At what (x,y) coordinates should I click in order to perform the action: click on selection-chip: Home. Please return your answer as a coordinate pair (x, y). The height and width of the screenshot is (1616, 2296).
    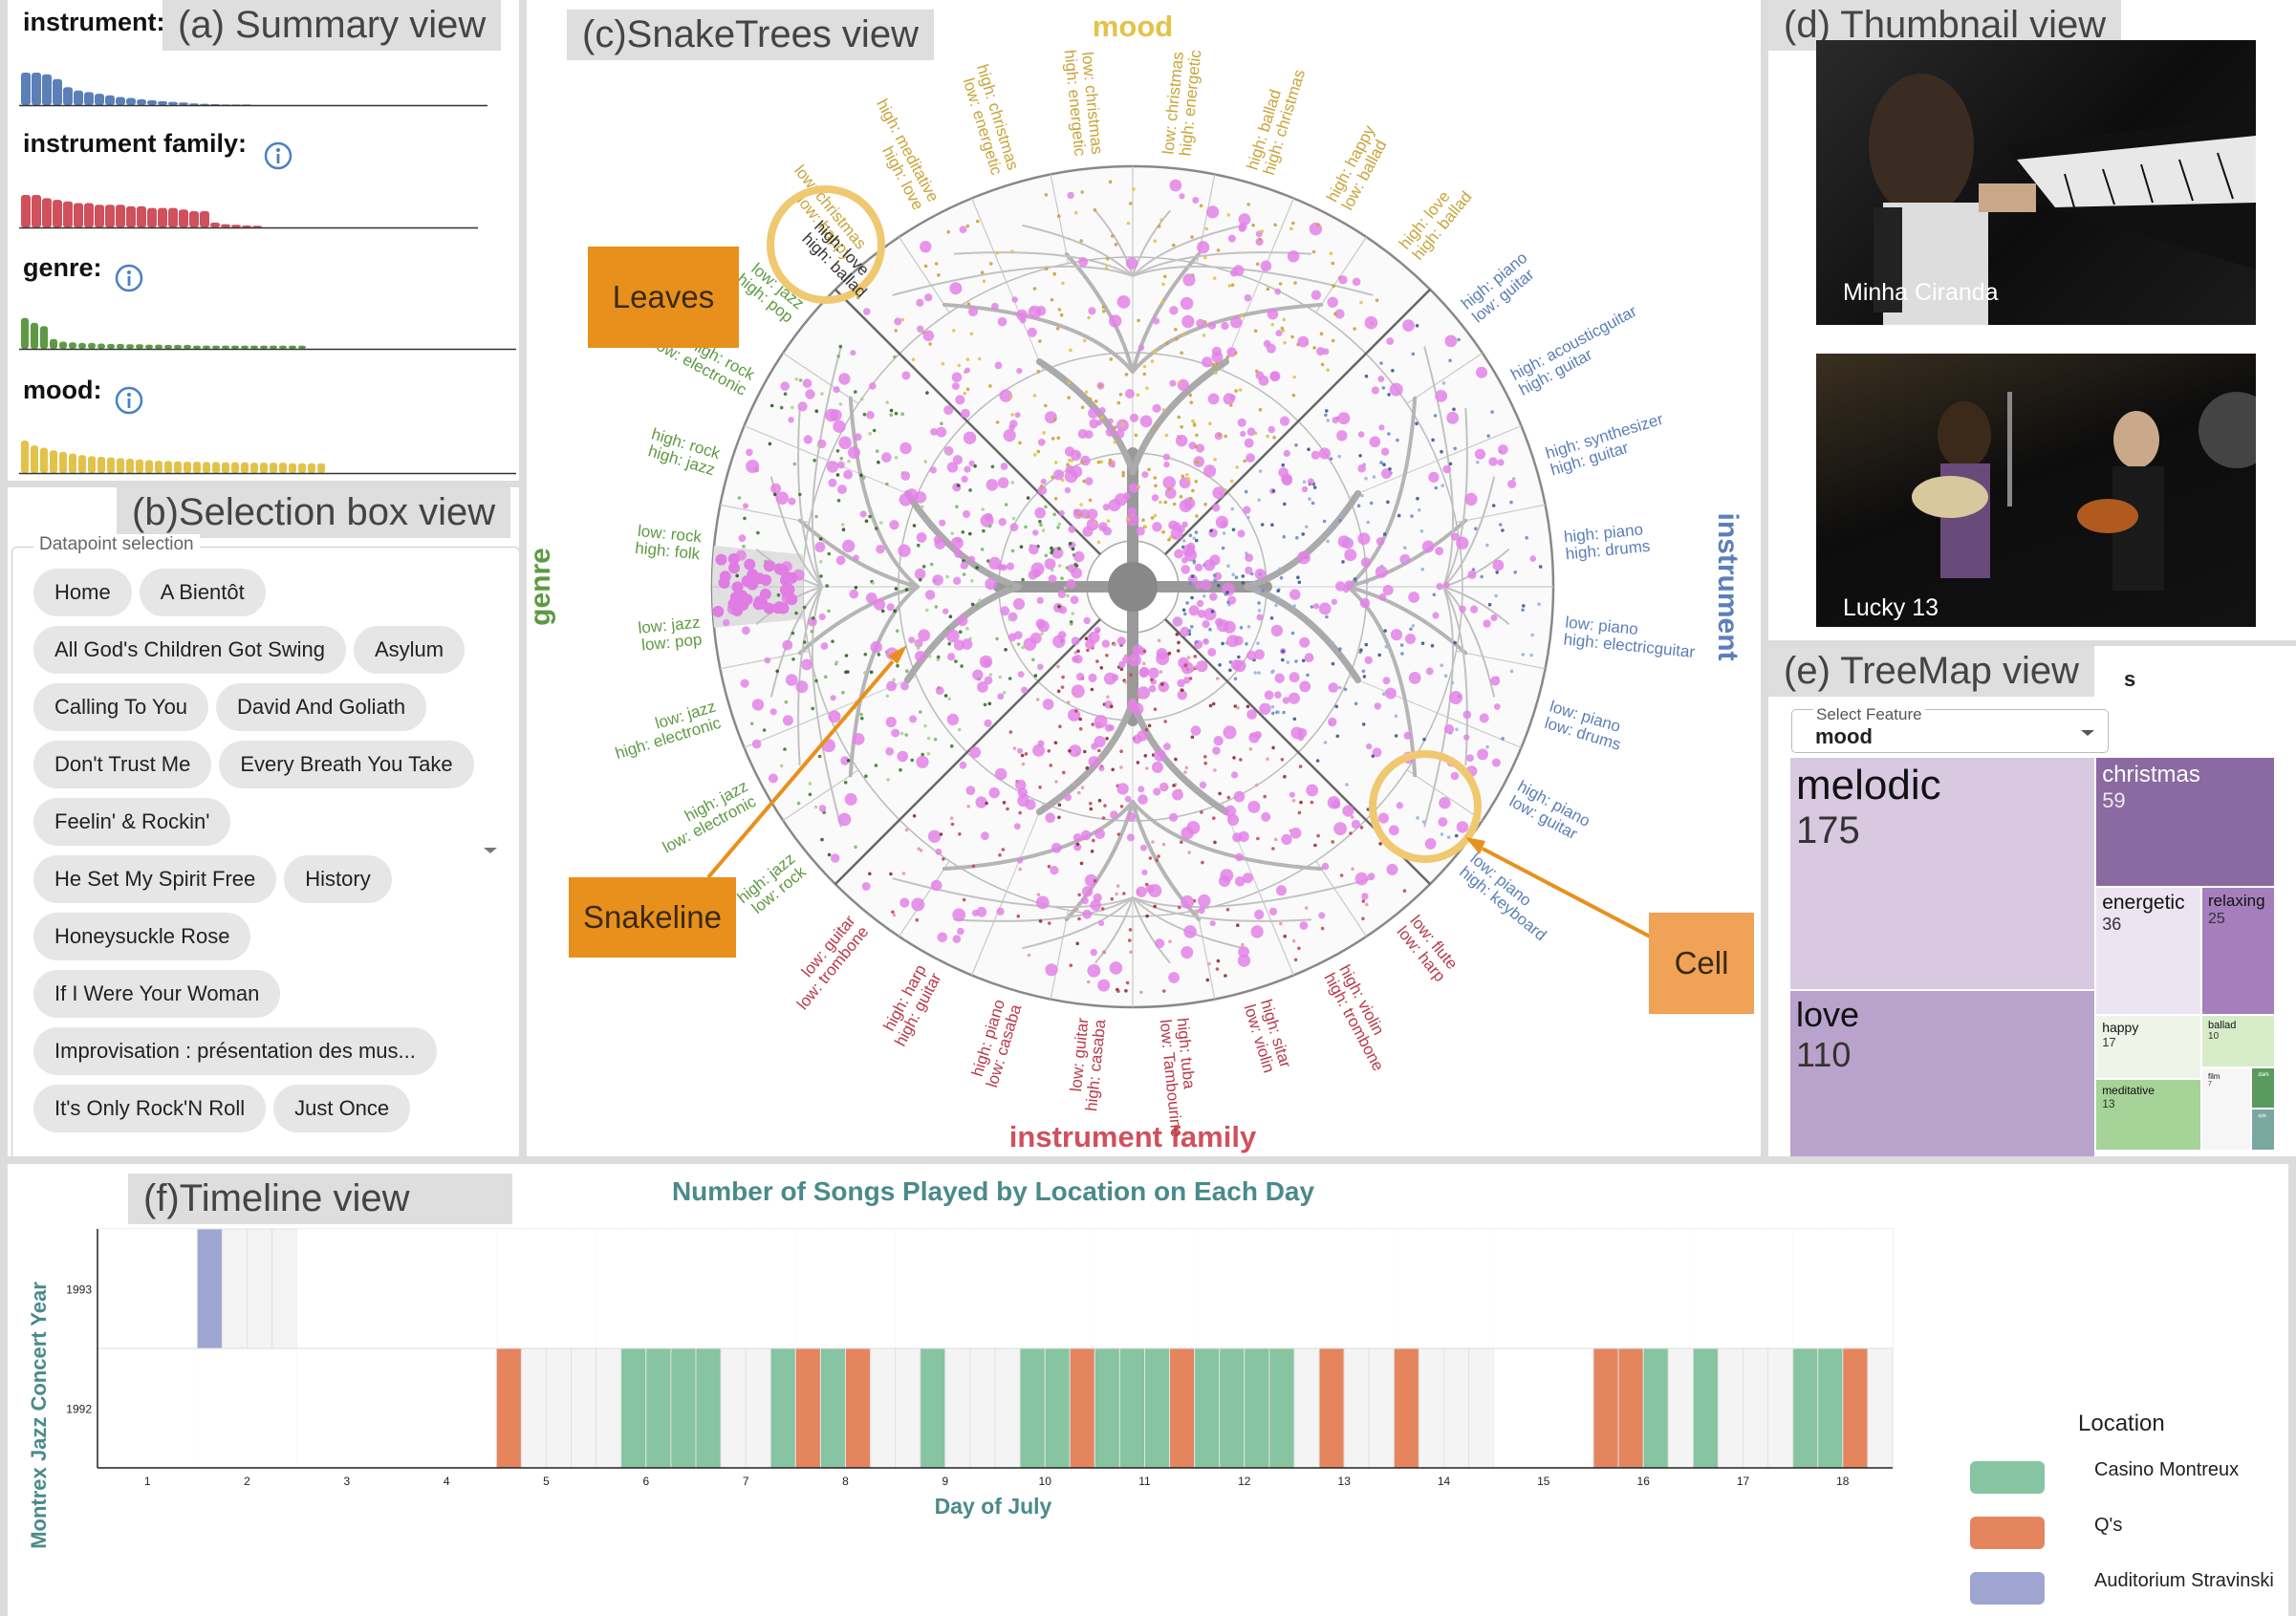
    Looking at the image, I should click on (82, 592).